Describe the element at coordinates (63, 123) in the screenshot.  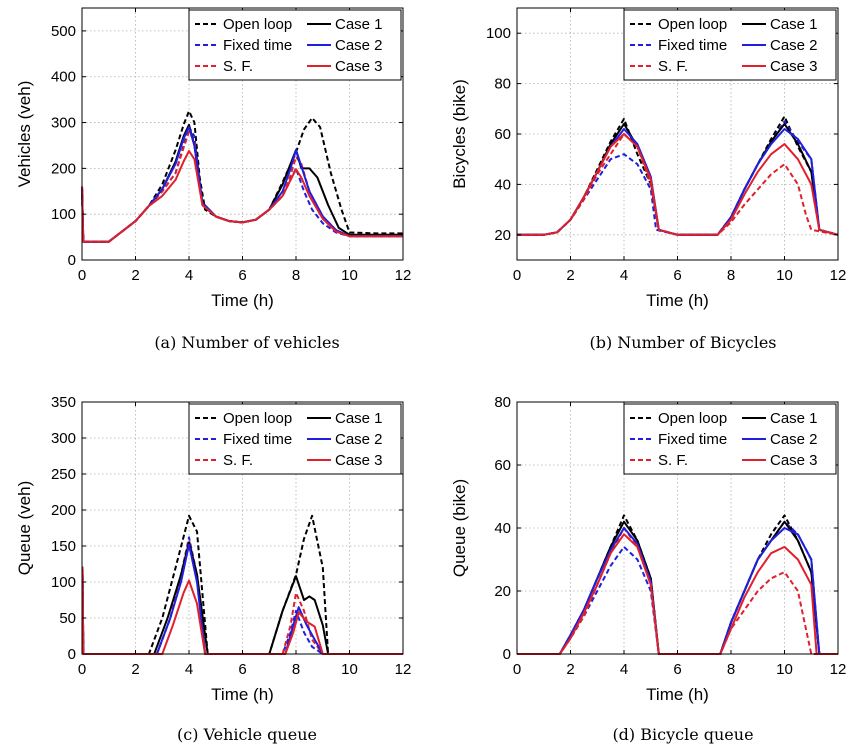
I see `y-tick-label: 300` at that location.